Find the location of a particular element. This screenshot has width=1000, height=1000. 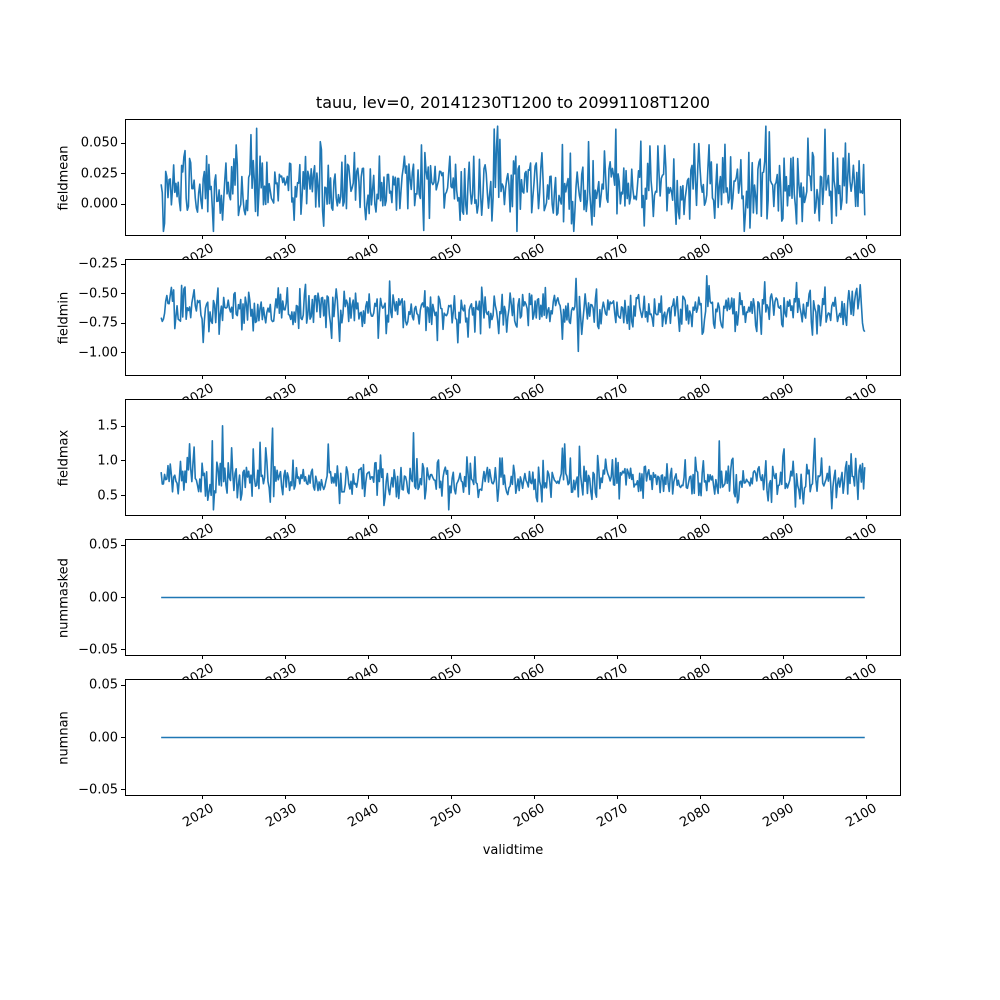

y-tick-label: −0.75 is located at coordinates (98, 323).